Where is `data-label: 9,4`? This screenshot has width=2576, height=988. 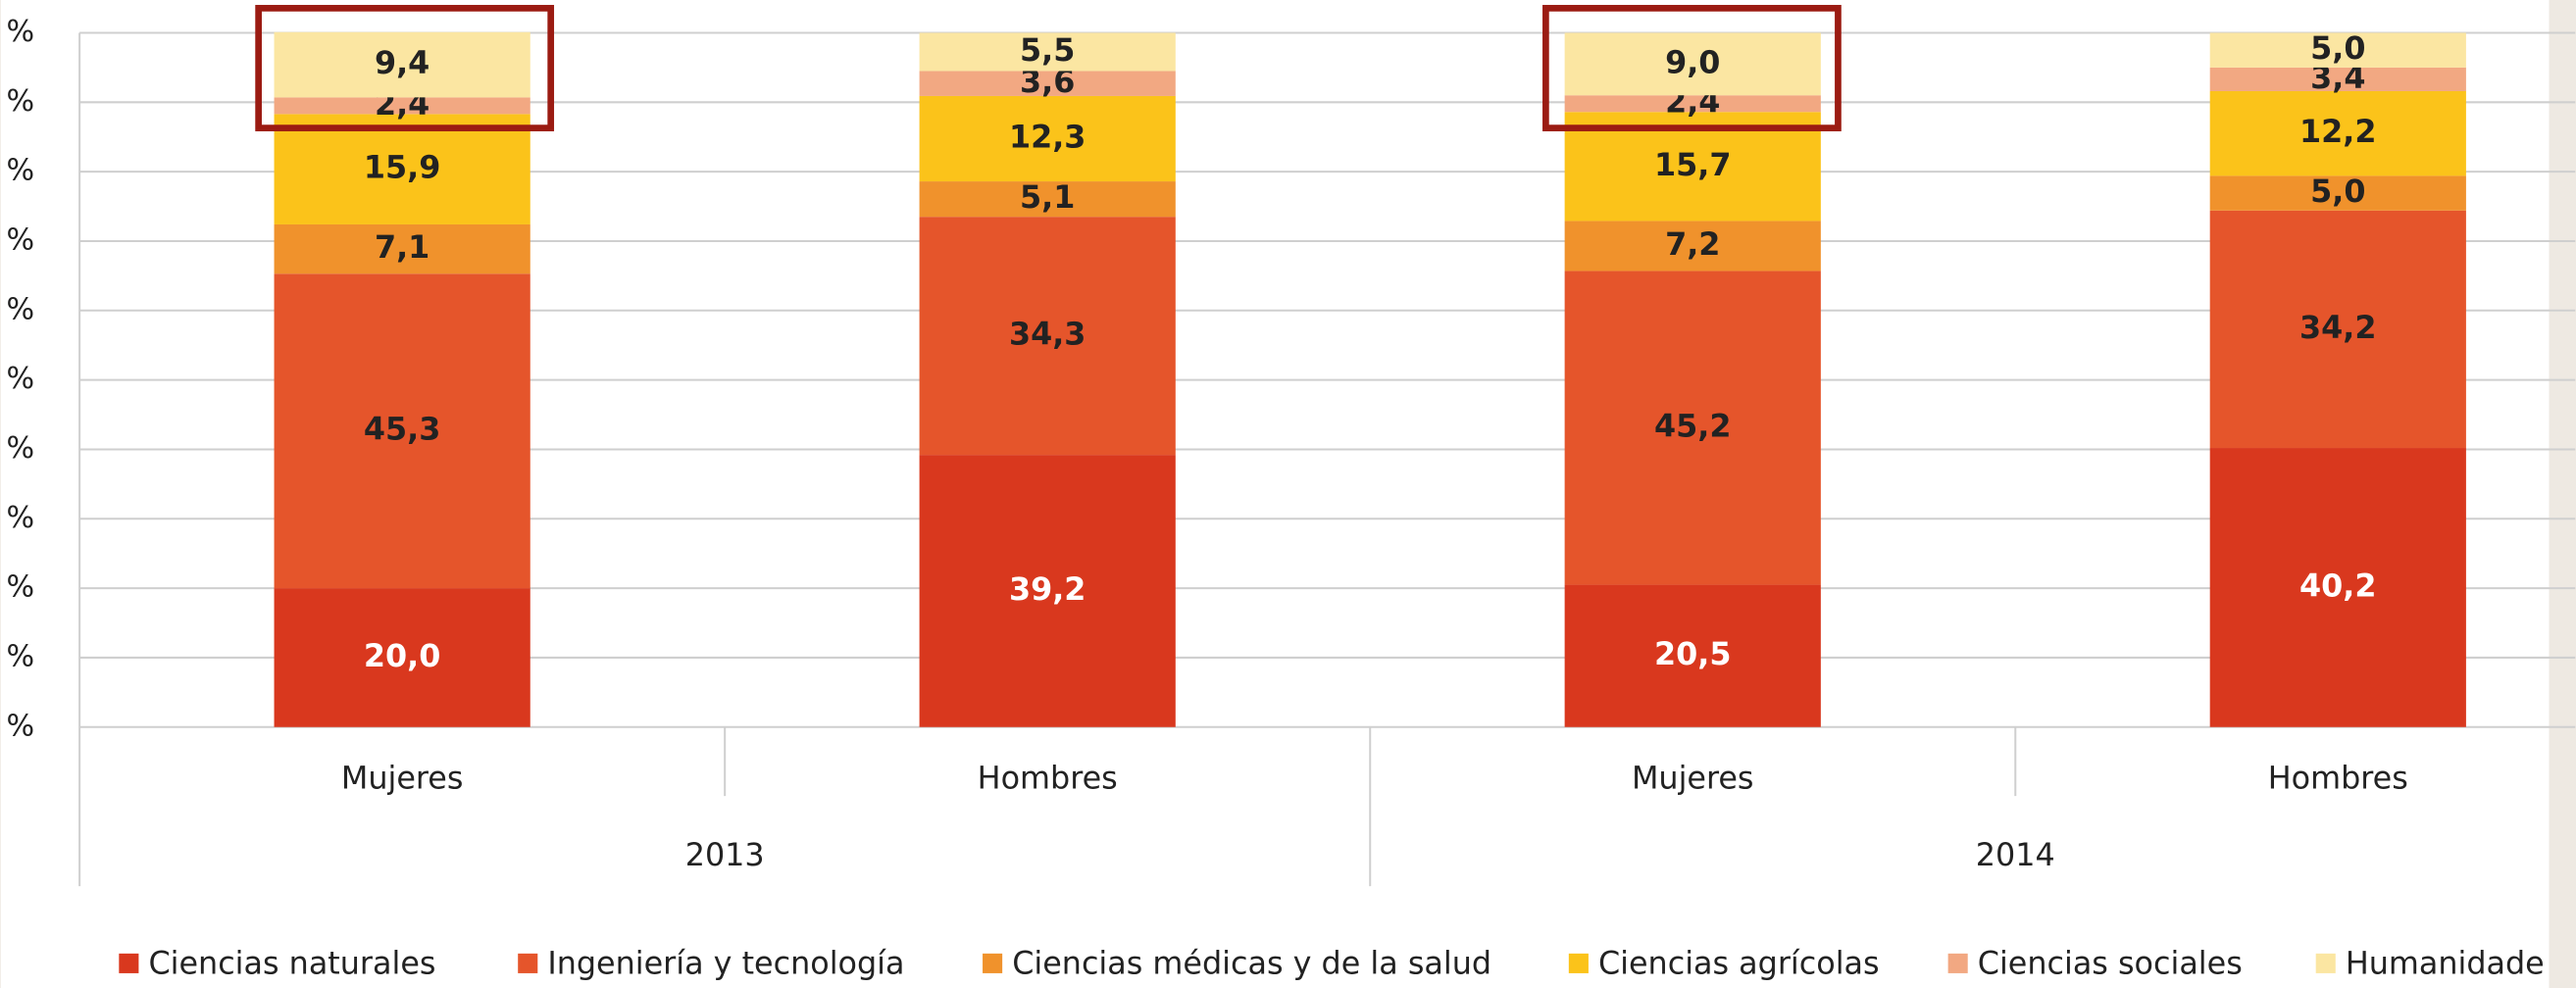
data-label: 9,4 is located at coordinates (402, 63).